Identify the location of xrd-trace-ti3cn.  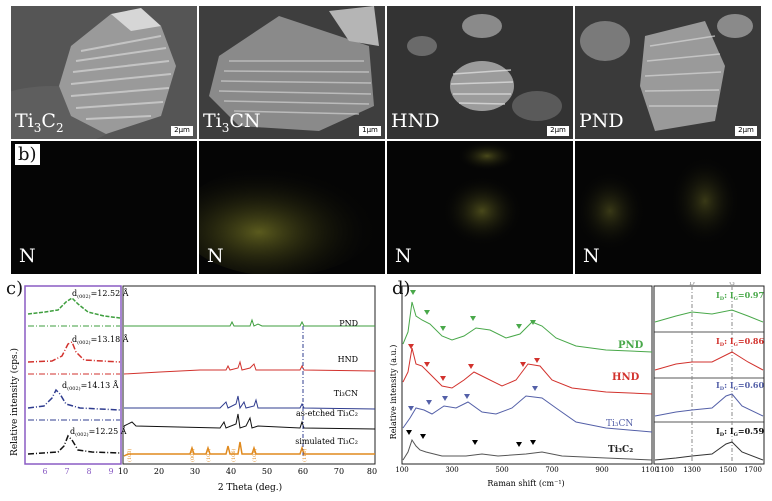
(250, 402).